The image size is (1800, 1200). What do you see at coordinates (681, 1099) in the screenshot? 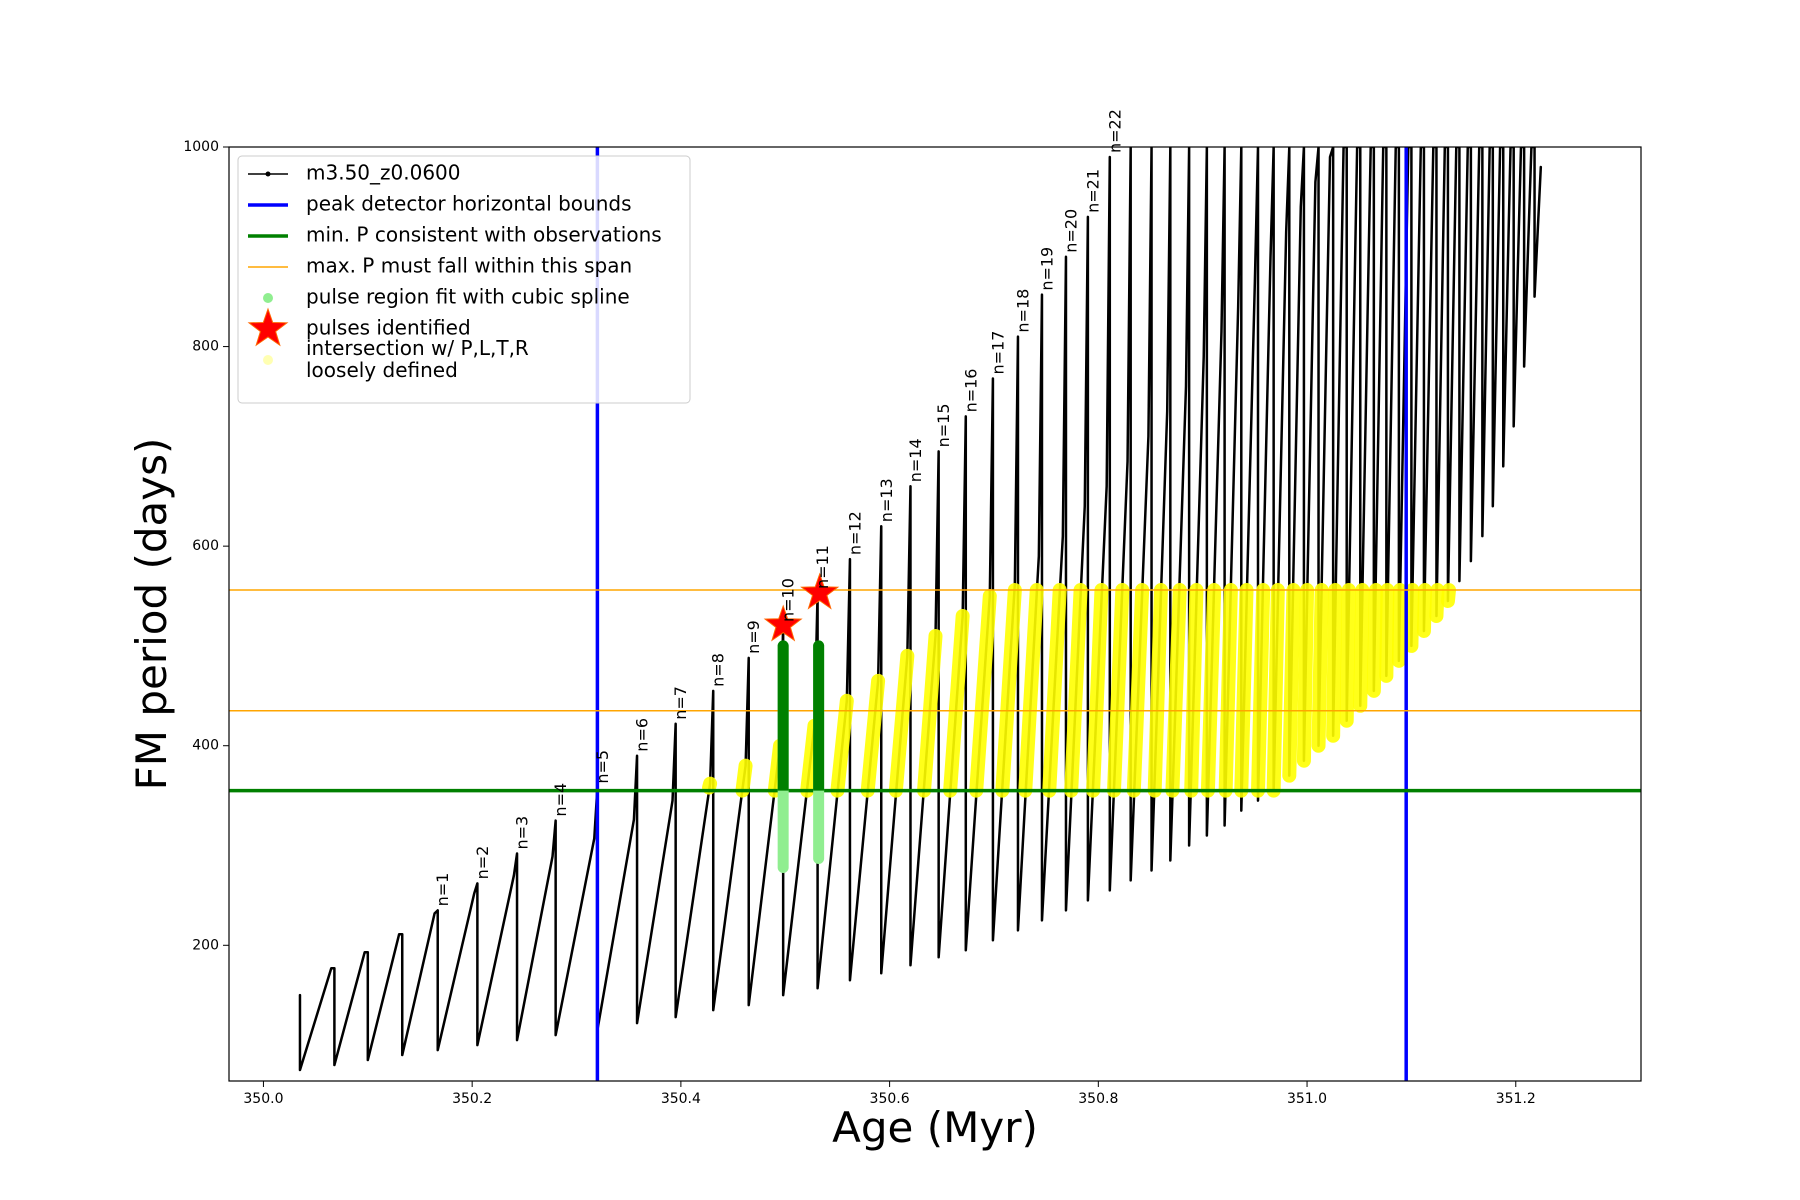
I see `x-tick-label: 350.4` at bounding box center [681, 1099].